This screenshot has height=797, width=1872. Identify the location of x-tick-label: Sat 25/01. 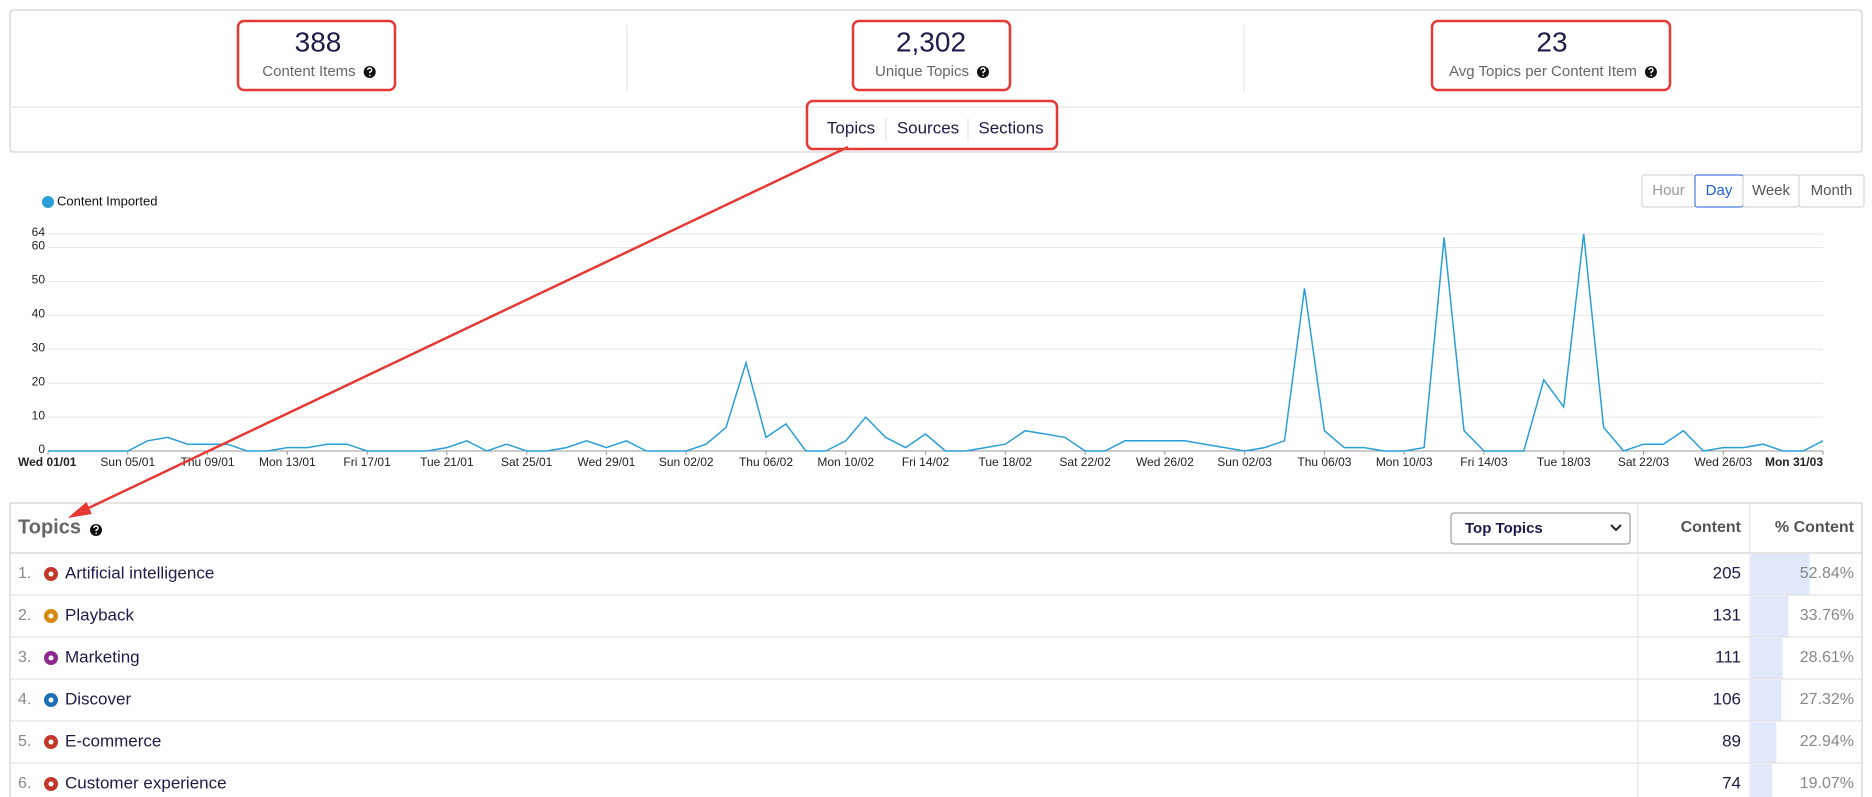
(527, 462).